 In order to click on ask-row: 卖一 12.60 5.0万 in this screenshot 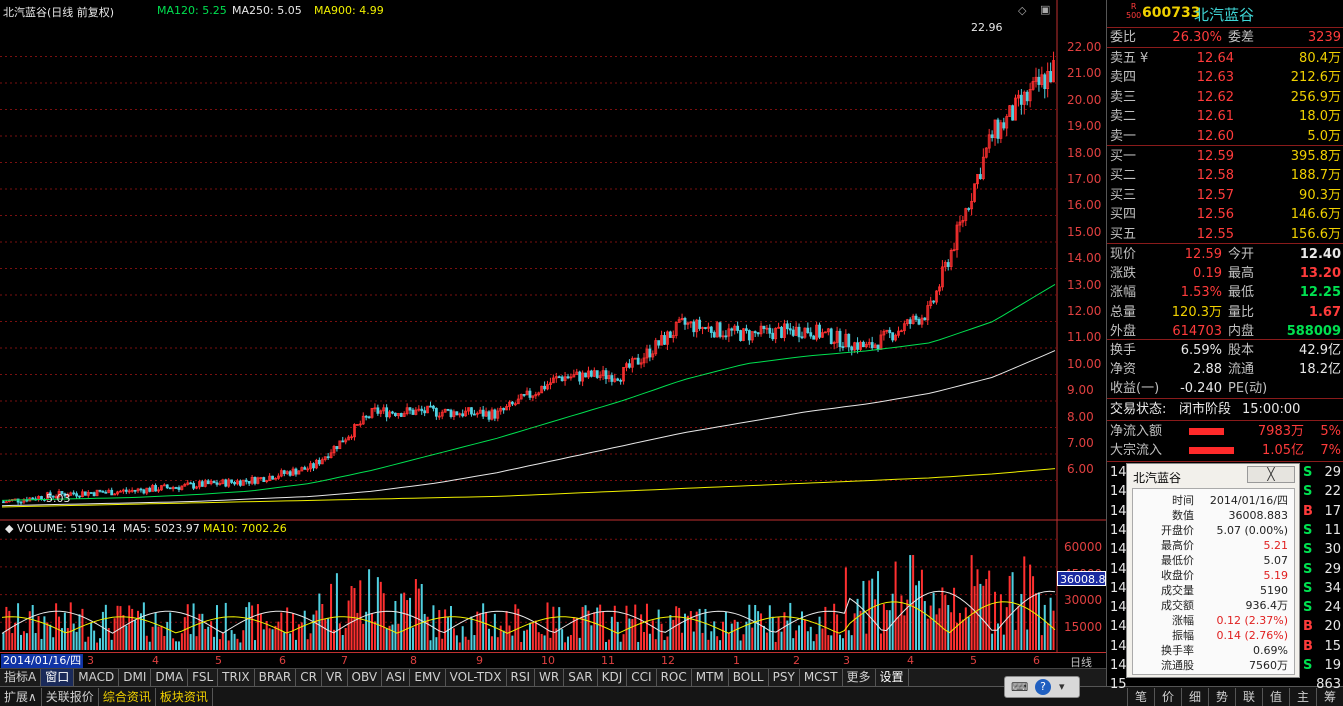, I will do `click(1225, 136)`.